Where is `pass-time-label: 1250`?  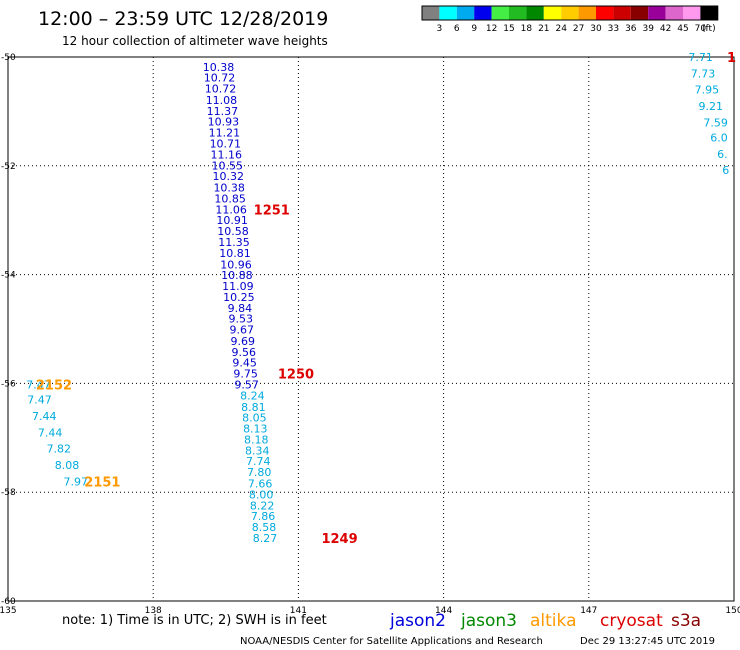
pass-time-label: 1250 is located at coordinates (296, 375).